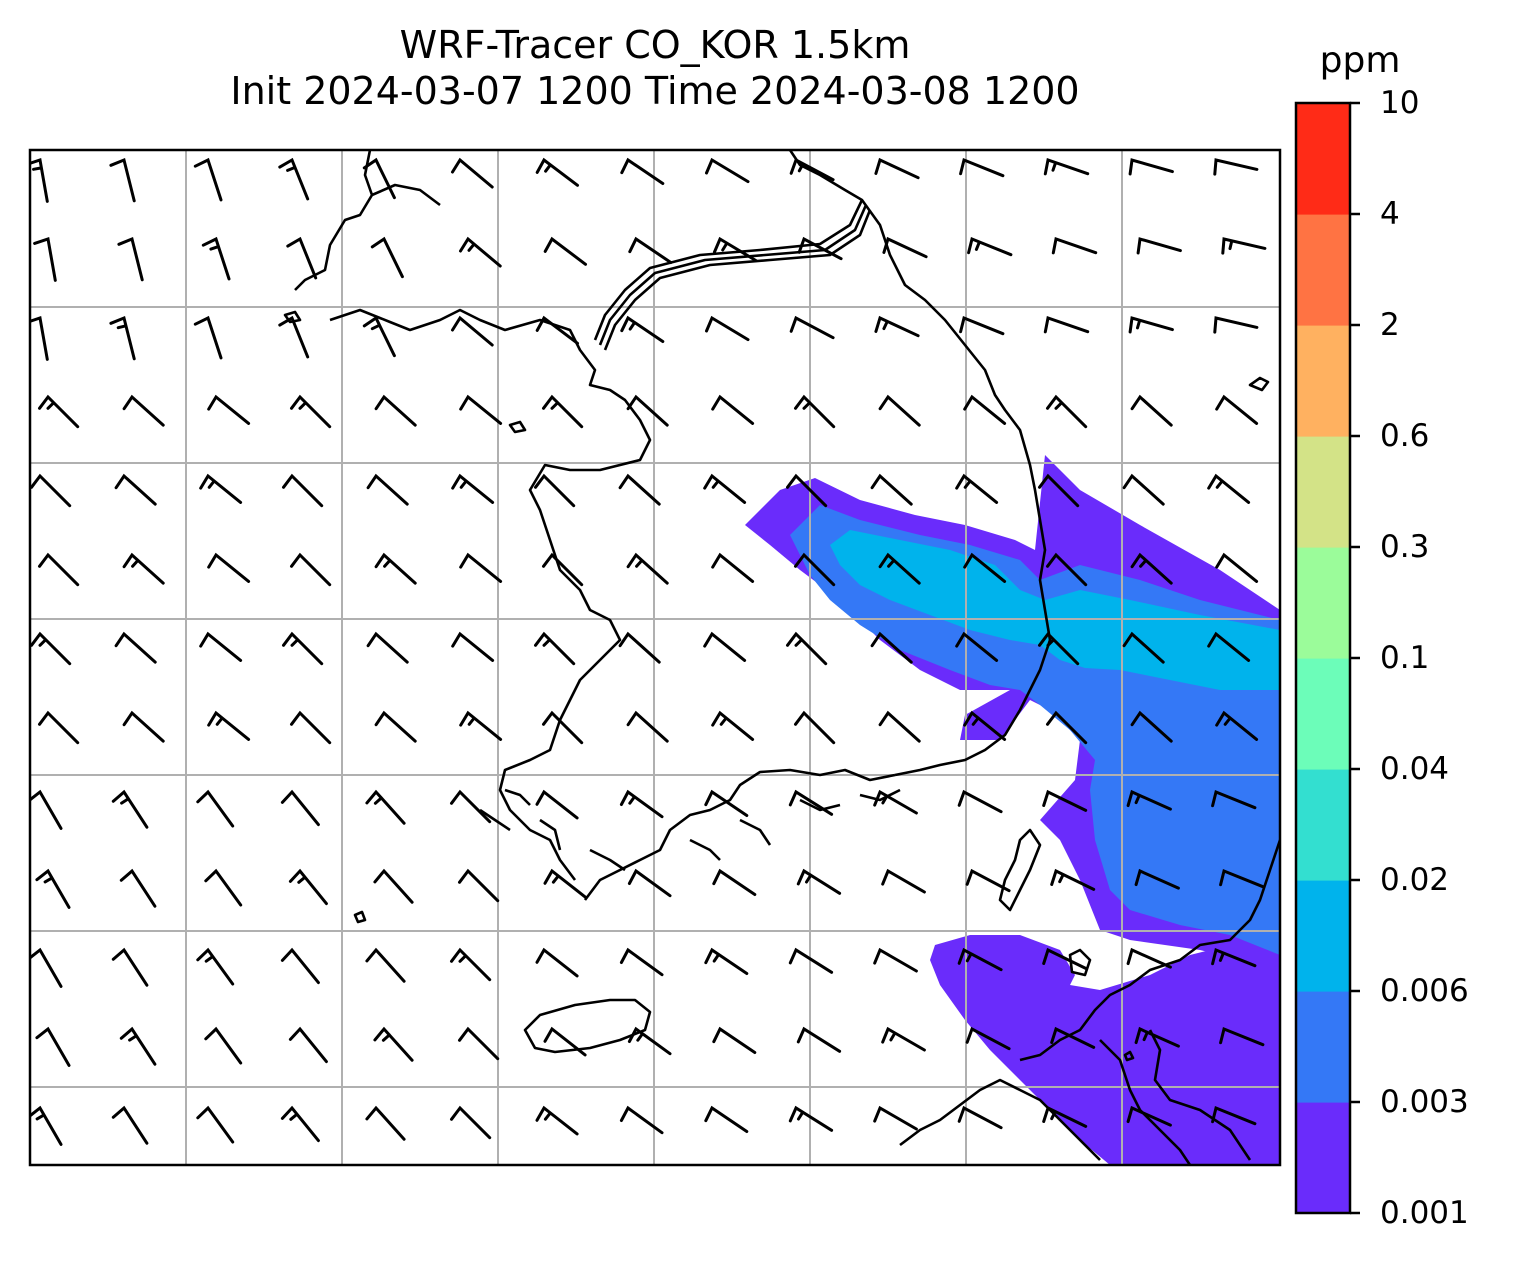 Image resolution: width=1528 pixels, height=1267 pixels. Describe the element at coordinates (1360, 60) in the screenshot. I see `colorbar-unit: ppm` at that location.